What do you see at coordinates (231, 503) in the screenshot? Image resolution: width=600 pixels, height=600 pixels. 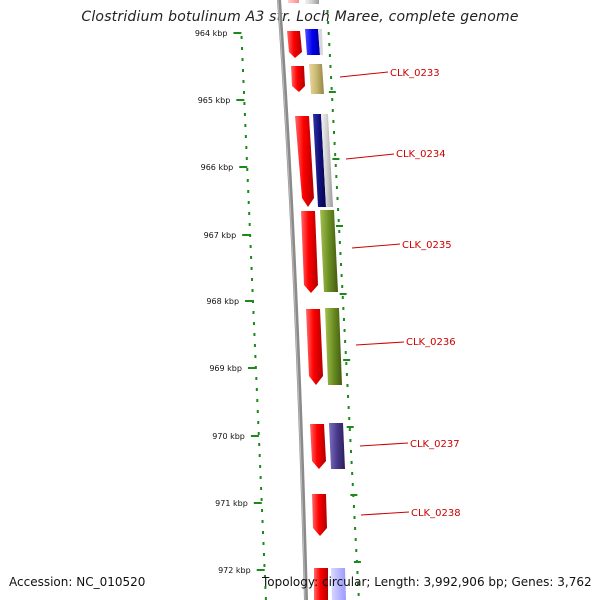 I see `kbp-tick-label: 971 kbp` at bounding box center [231, 503].